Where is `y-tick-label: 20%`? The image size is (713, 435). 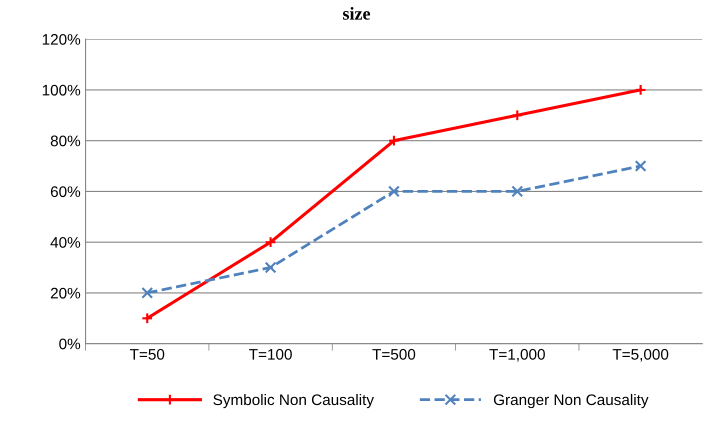 y-tick-label: 20% is located at coordinates (65, 293).